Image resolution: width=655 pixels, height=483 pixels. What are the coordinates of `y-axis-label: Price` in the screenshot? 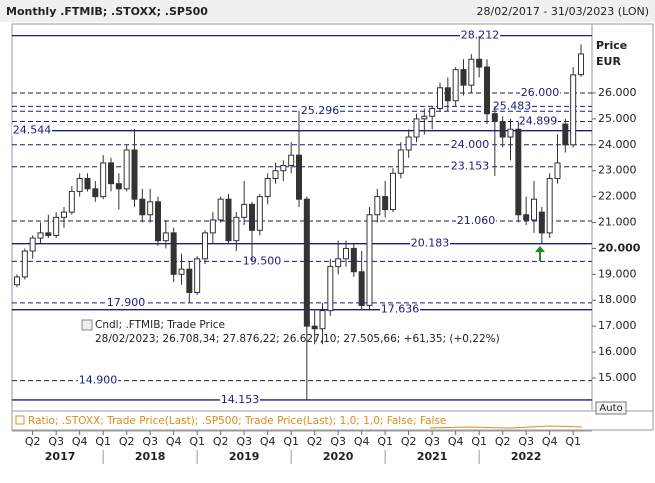 It's located at (611, 45).